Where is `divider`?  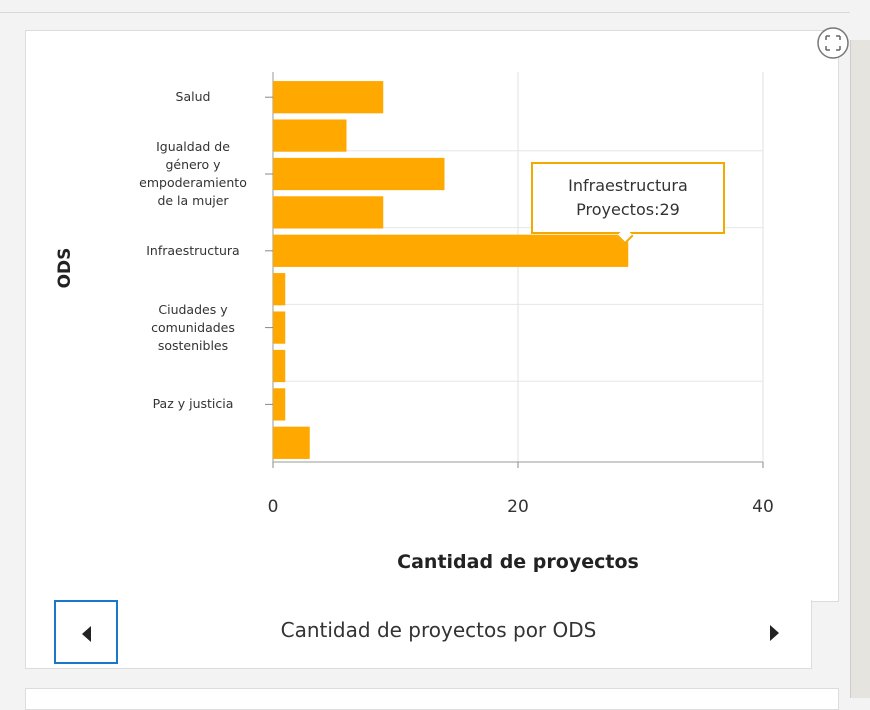 divider is located at coordinates (425, 12).